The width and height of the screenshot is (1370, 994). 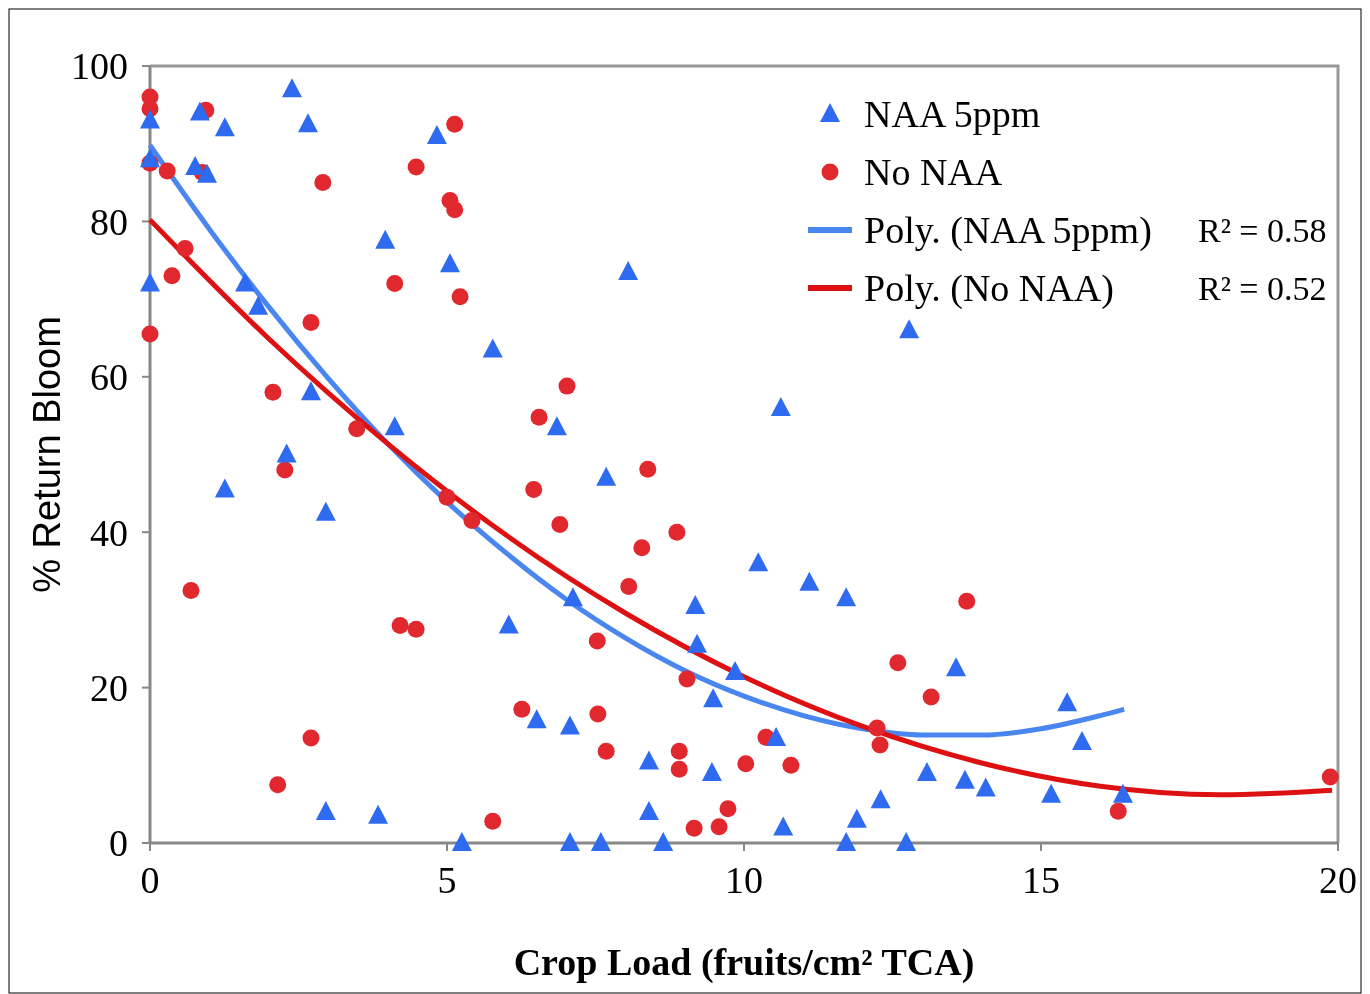 I want to click on x-tick-label: 5, so click(x=447, y=880).